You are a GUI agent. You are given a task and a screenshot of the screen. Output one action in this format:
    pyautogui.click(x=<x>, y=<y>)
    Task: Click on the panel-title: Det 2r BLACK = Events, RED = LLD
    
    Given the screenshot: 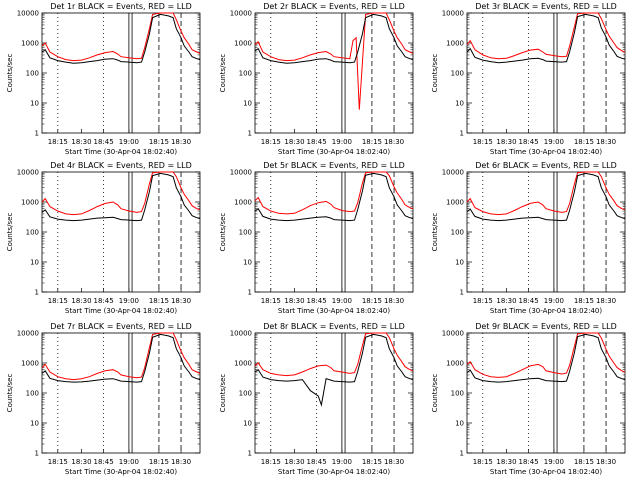 What is the action you would take?
    pyautogui.click(x=334, y=6)
    